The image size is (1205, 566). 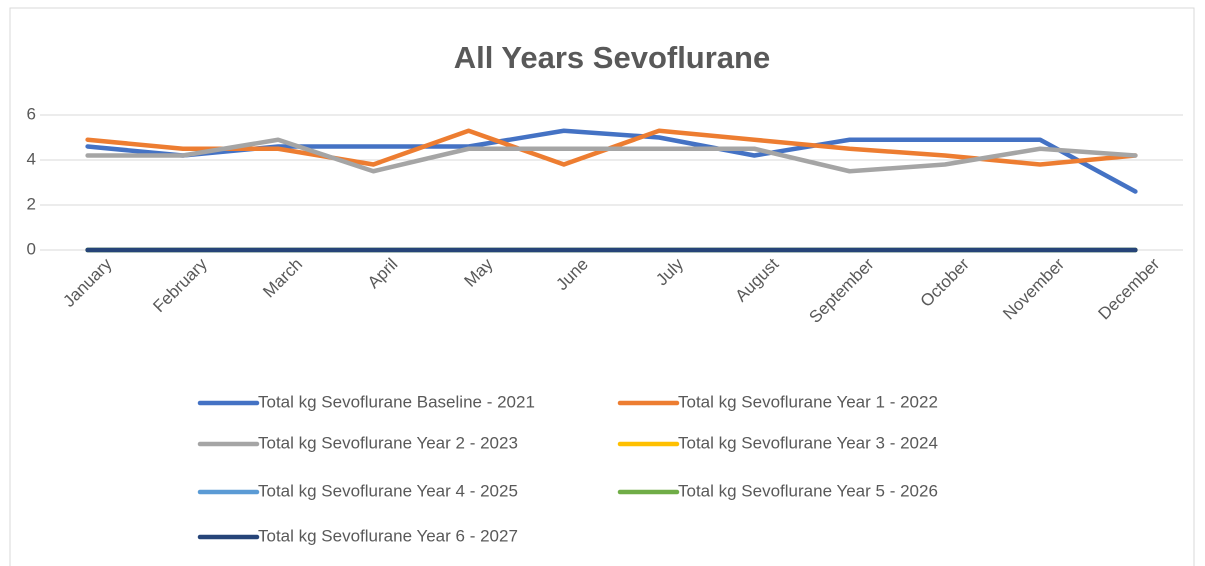 I want to click on series-line, so click(x=611, y=155).